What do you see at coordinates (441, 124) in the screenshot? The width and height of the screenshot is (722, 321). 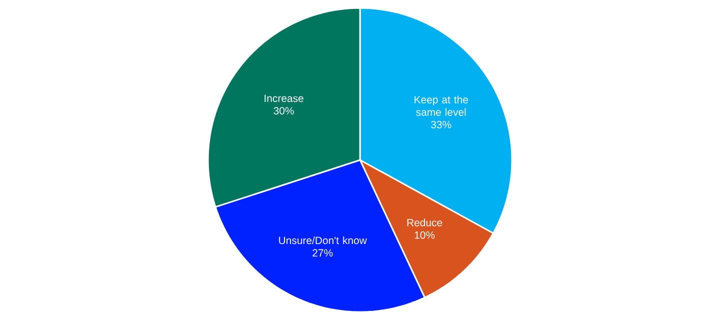 I see `data-label: 33%` at bounding box center [441, 124].